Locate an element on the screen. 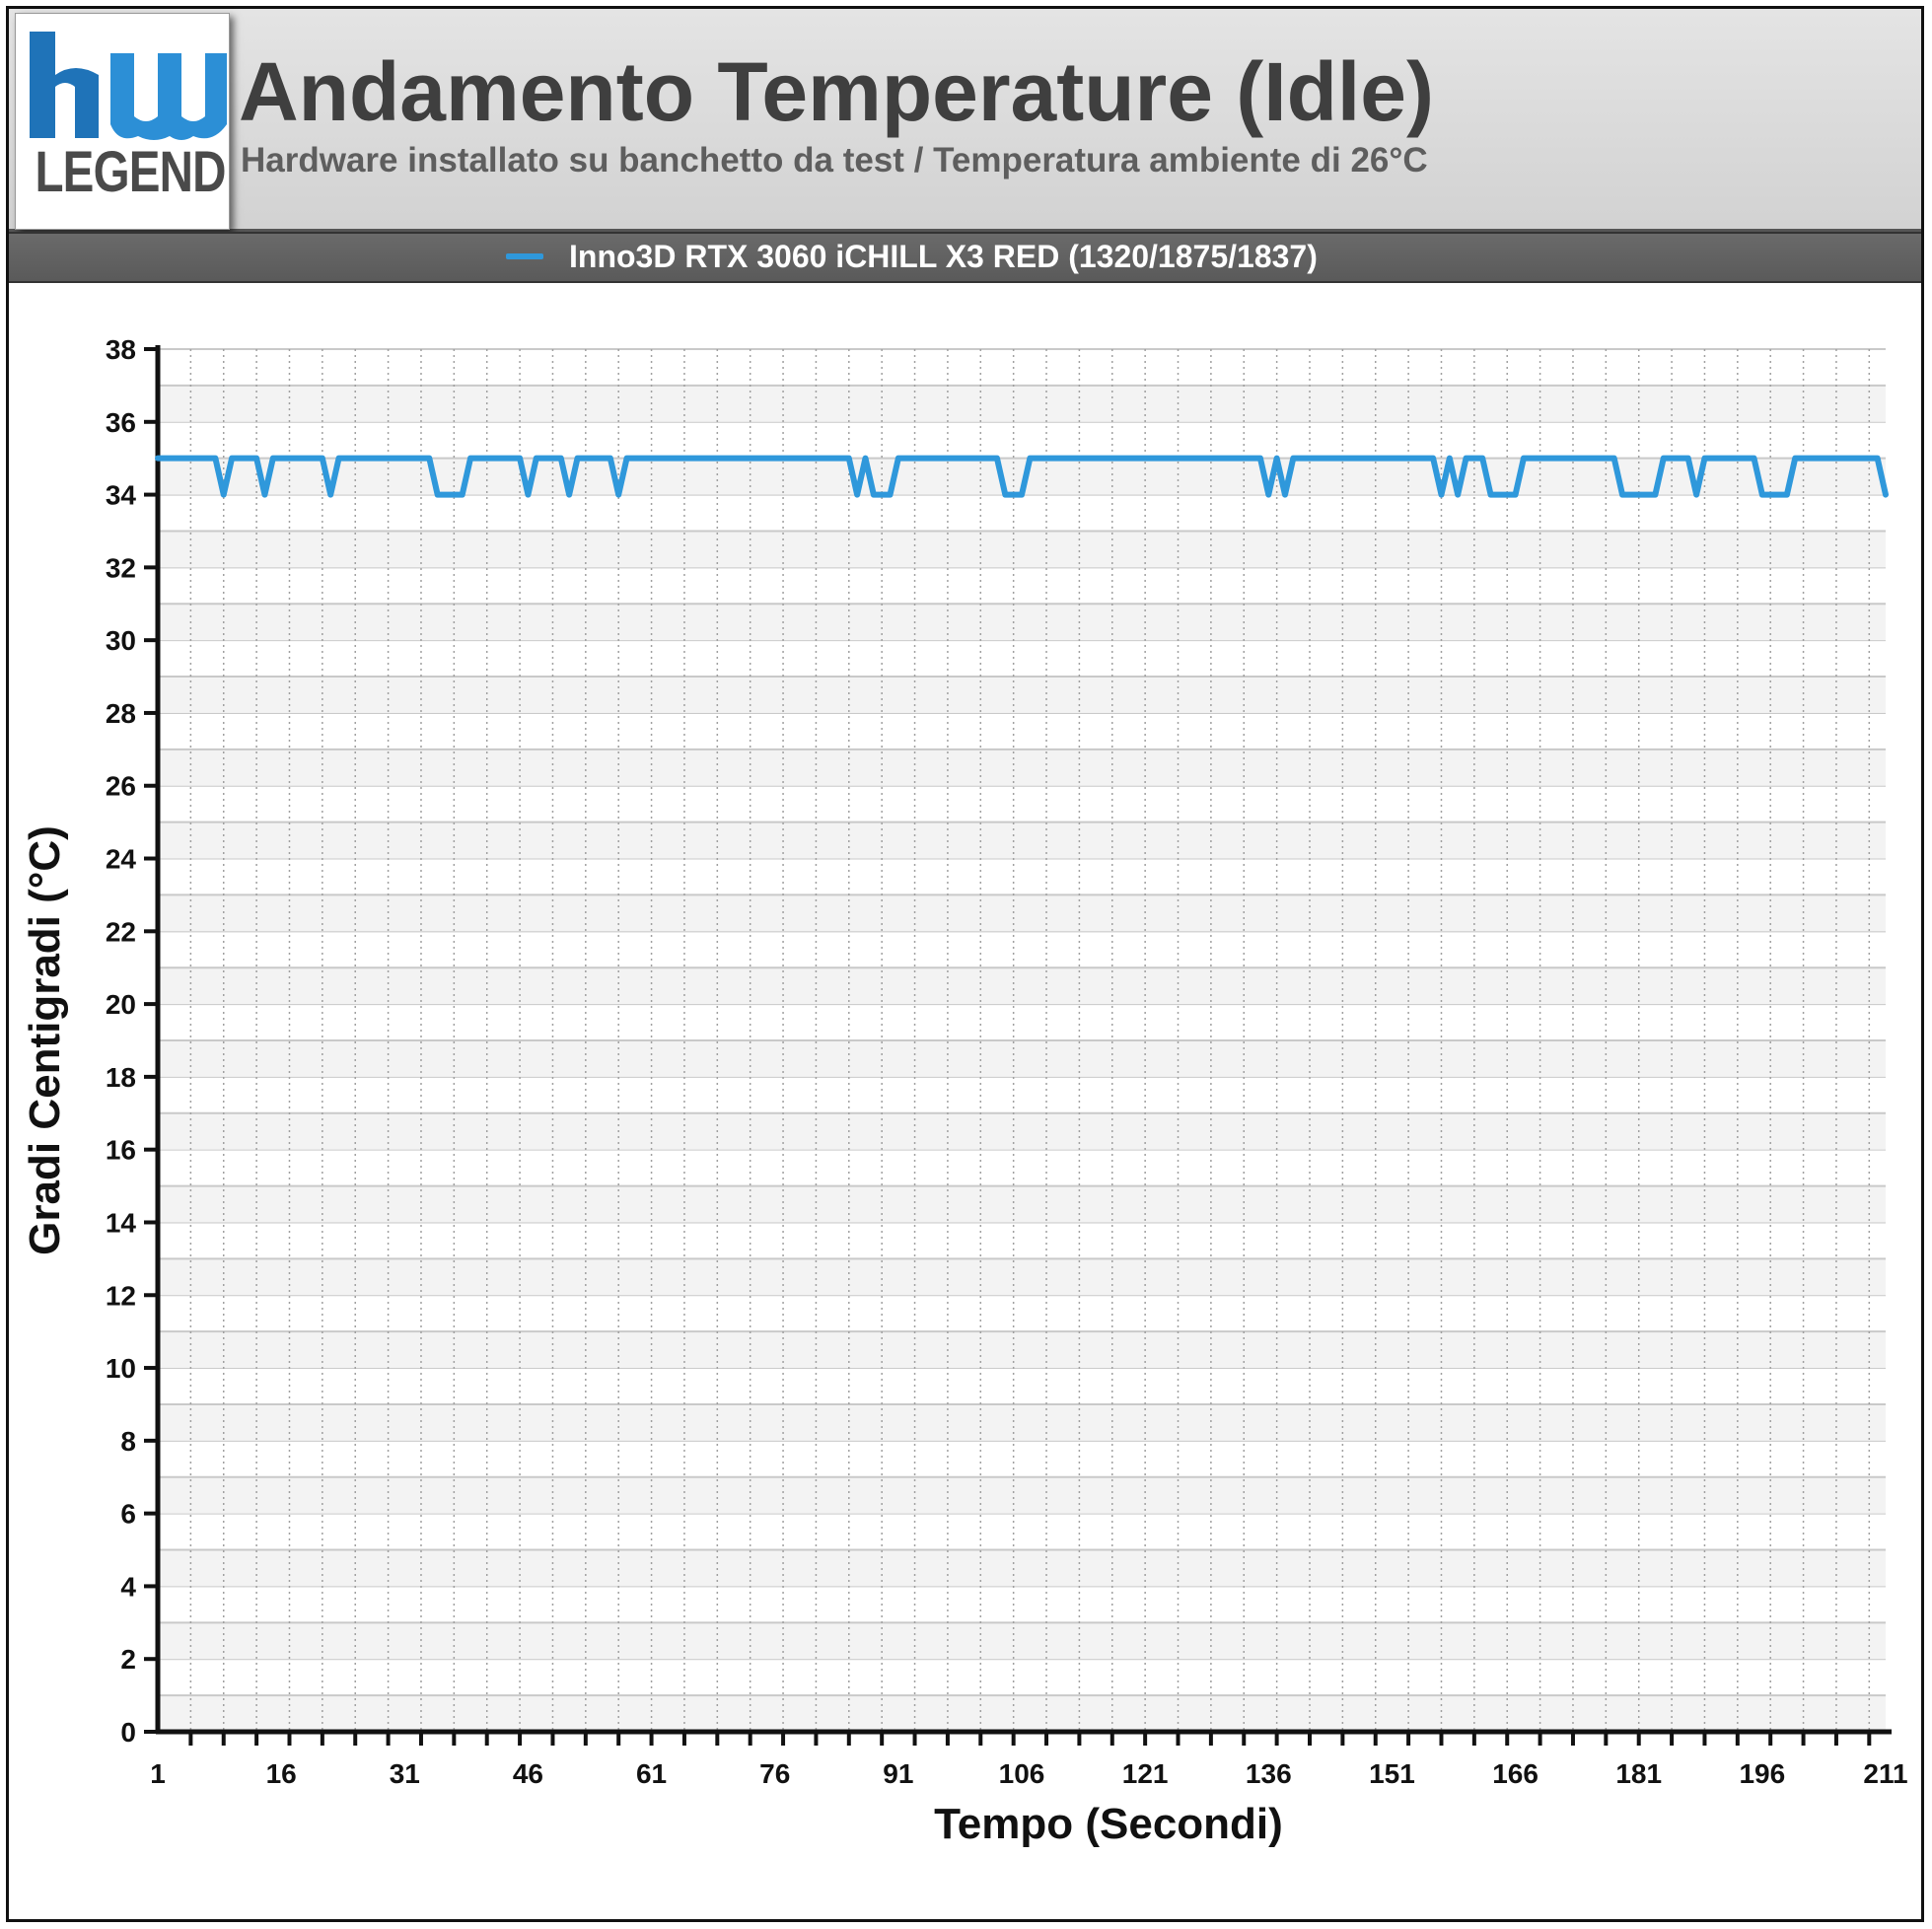 Image resolution: width=1932 pixels, height=1929 pixels. y-tick-label: 36 is located at coordinates (121, 422).